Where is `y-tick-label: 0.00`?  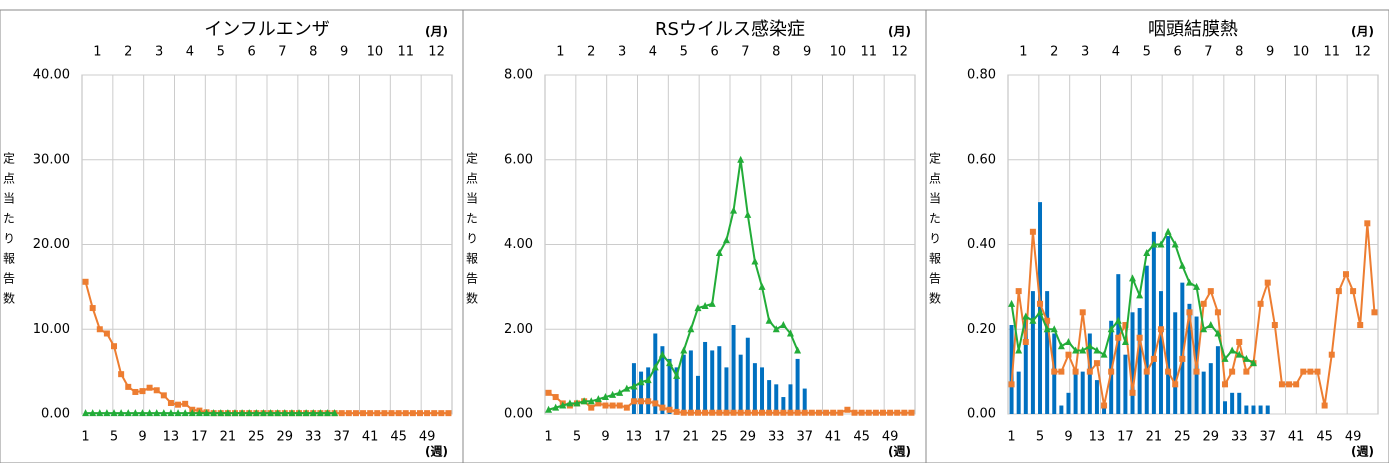
y-tick-label: 0.00 is located at coordinates (518, 414).